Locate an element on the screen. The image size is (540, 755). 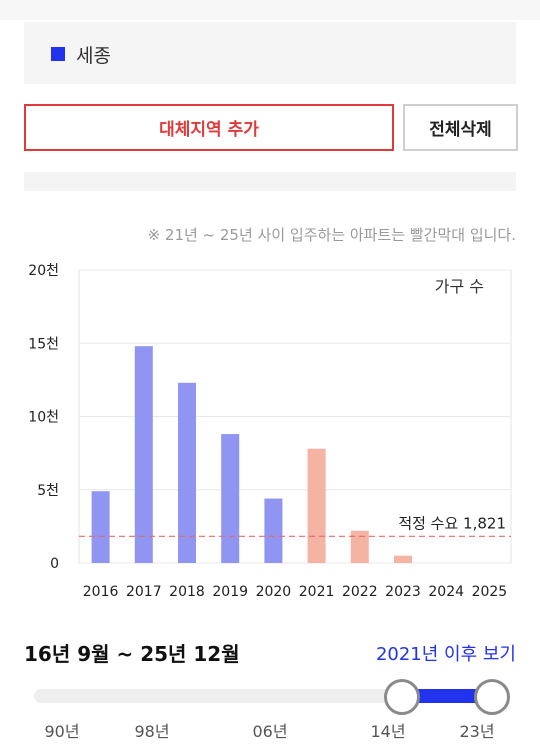
bar-2019 is located at coordinates (230, 498).